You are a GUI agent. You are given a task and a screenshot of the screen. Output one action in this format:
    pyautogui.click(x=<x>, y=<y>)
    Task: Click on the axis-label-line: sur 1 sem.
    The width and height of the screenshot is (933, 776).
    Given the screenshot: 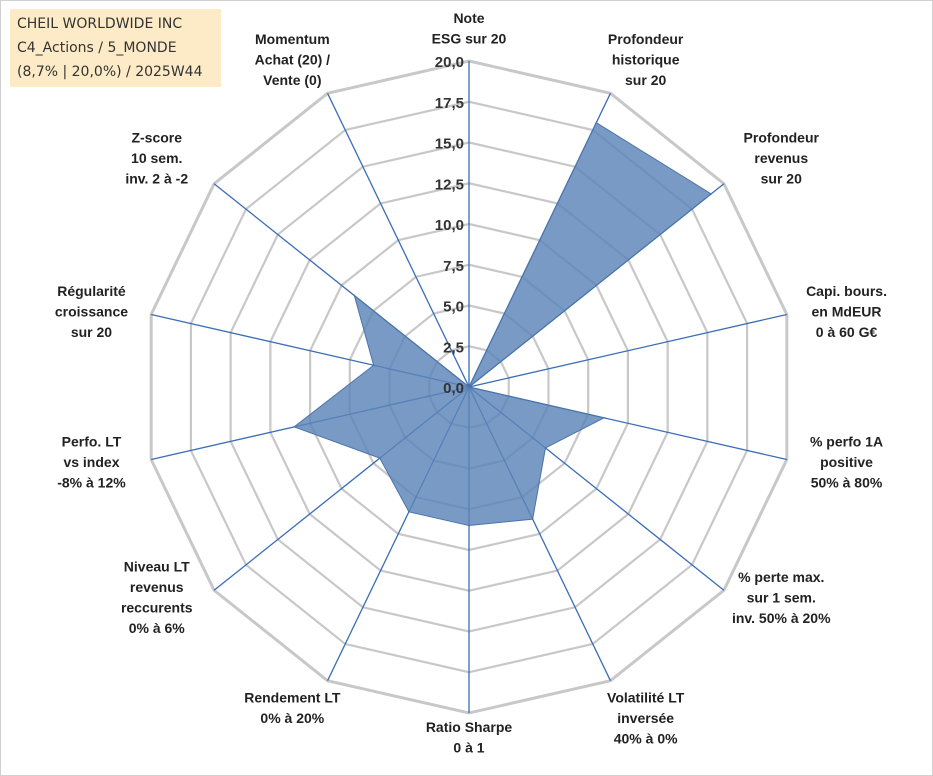 What is the action you would take?
    pyautogui.click(x=781, y=597)
    